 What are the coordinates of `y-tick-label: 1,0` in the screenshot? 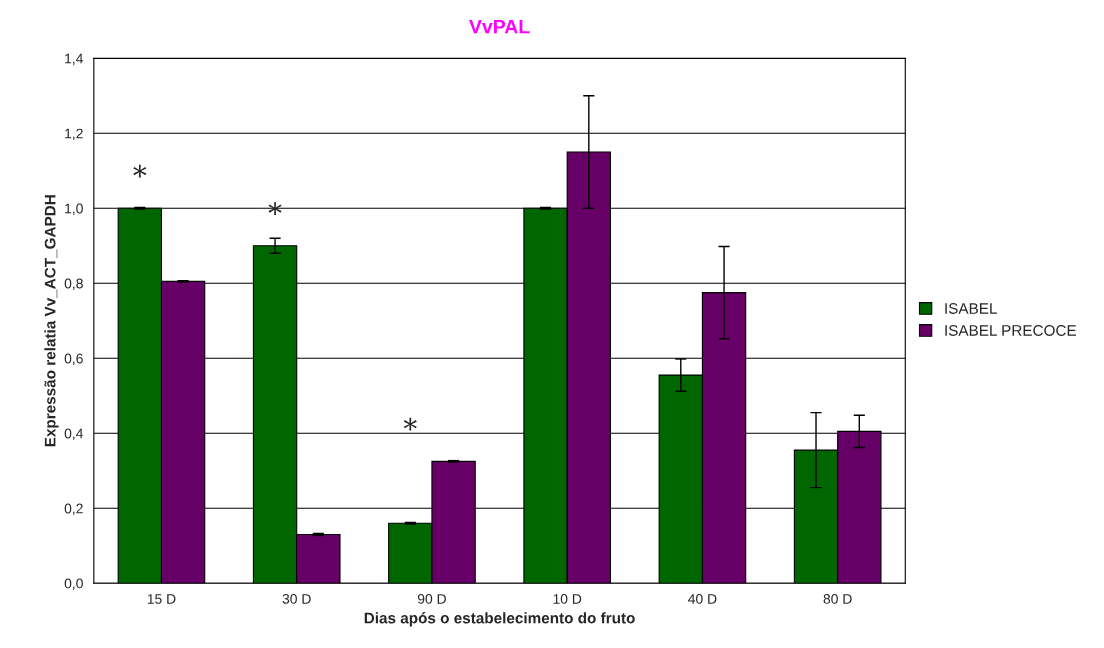 It's located at (74, 209).